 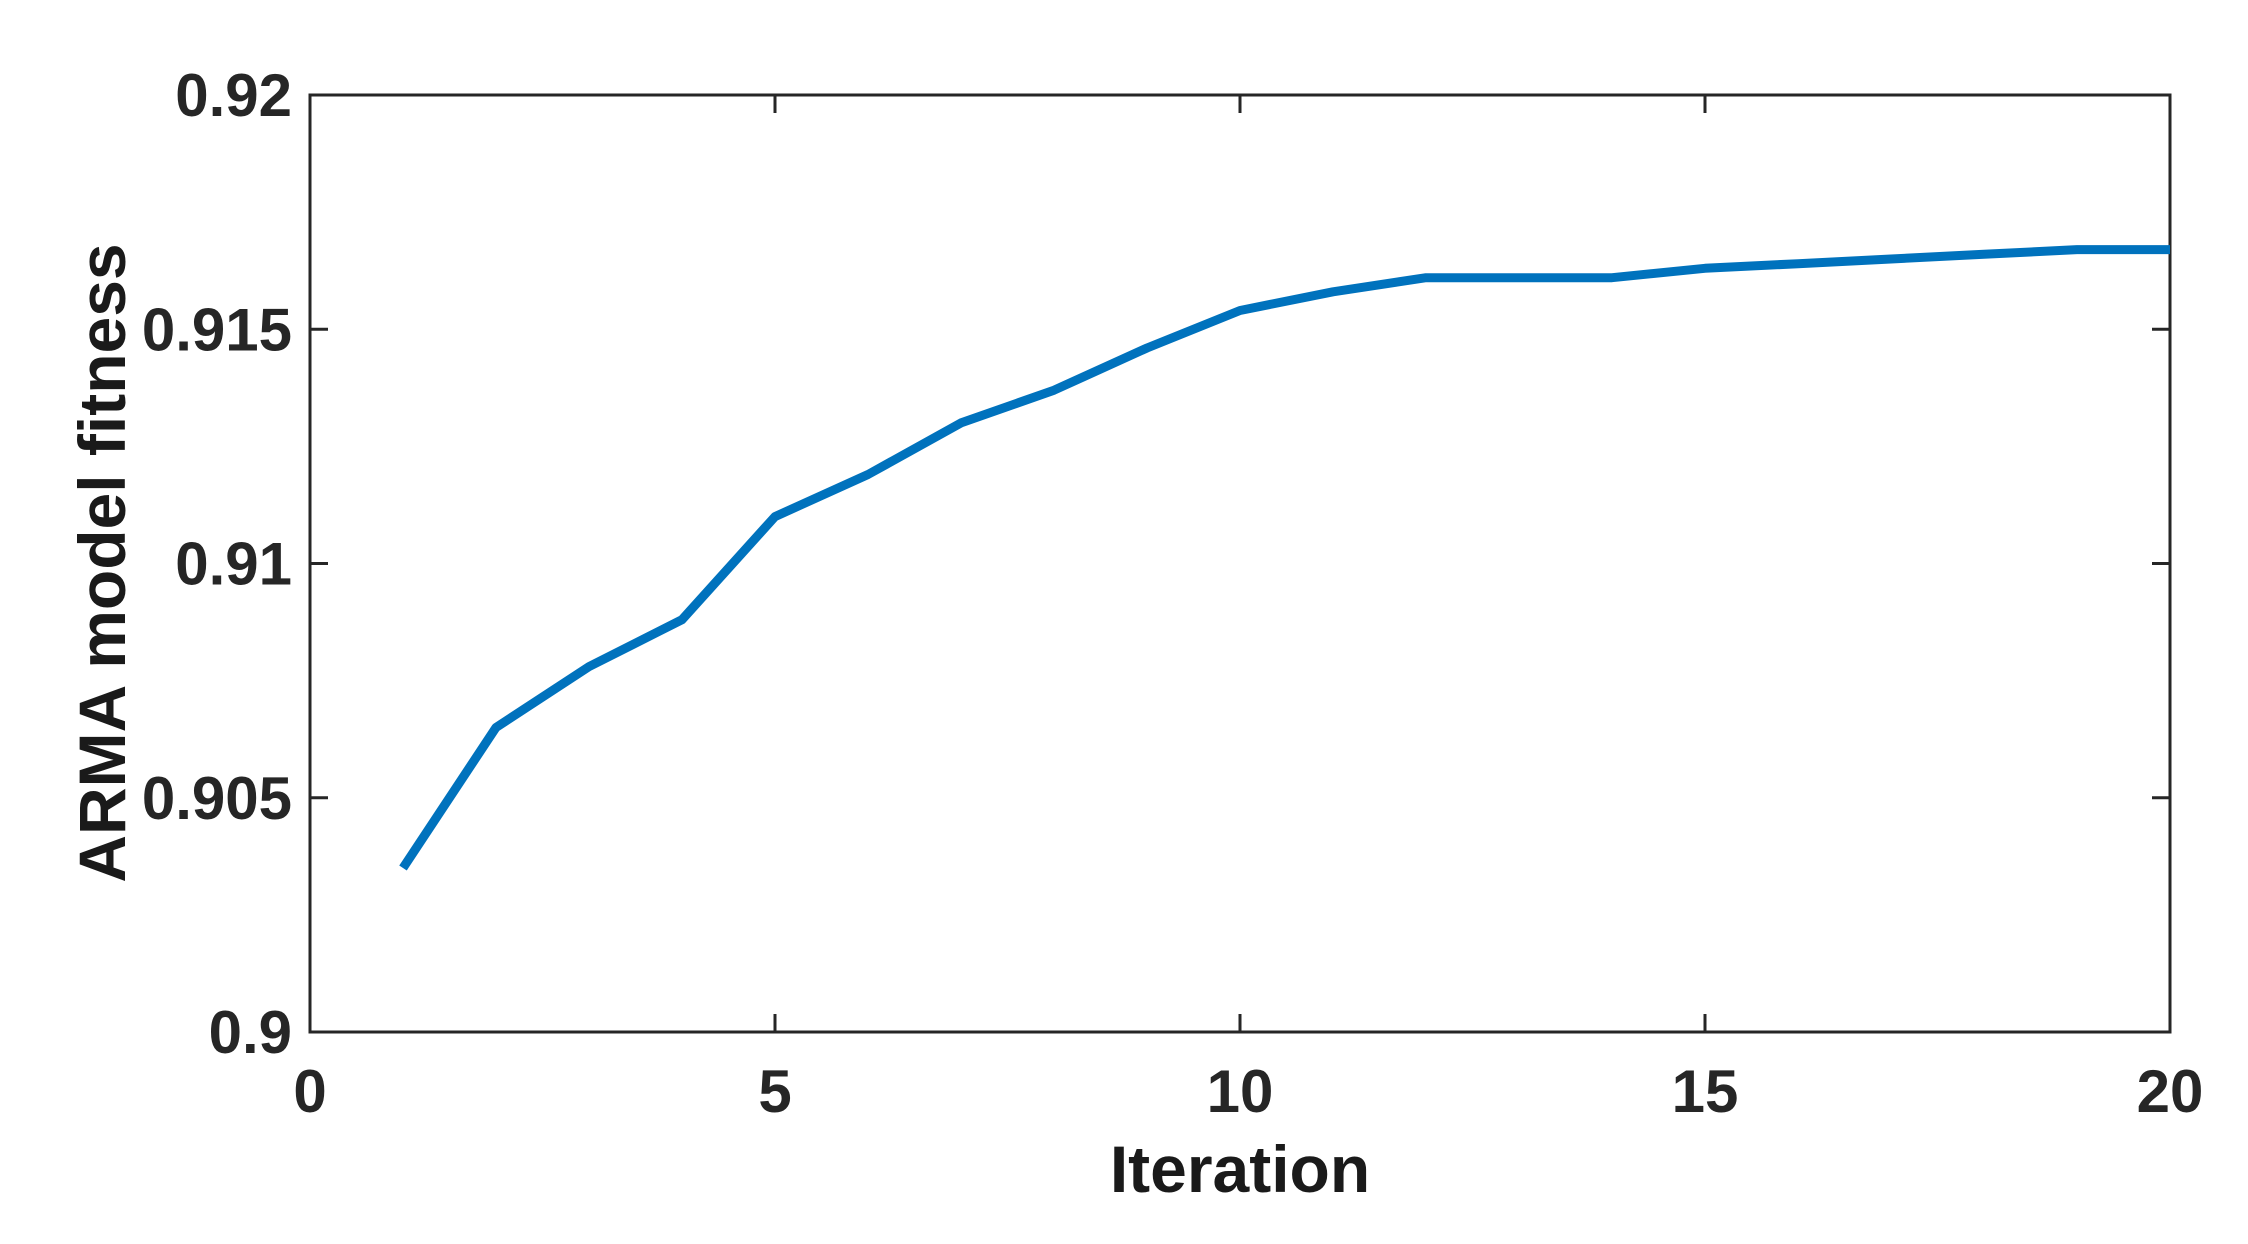 I want to click on y-axis-label: ARMA model fitness, so click(x=102, y=562).